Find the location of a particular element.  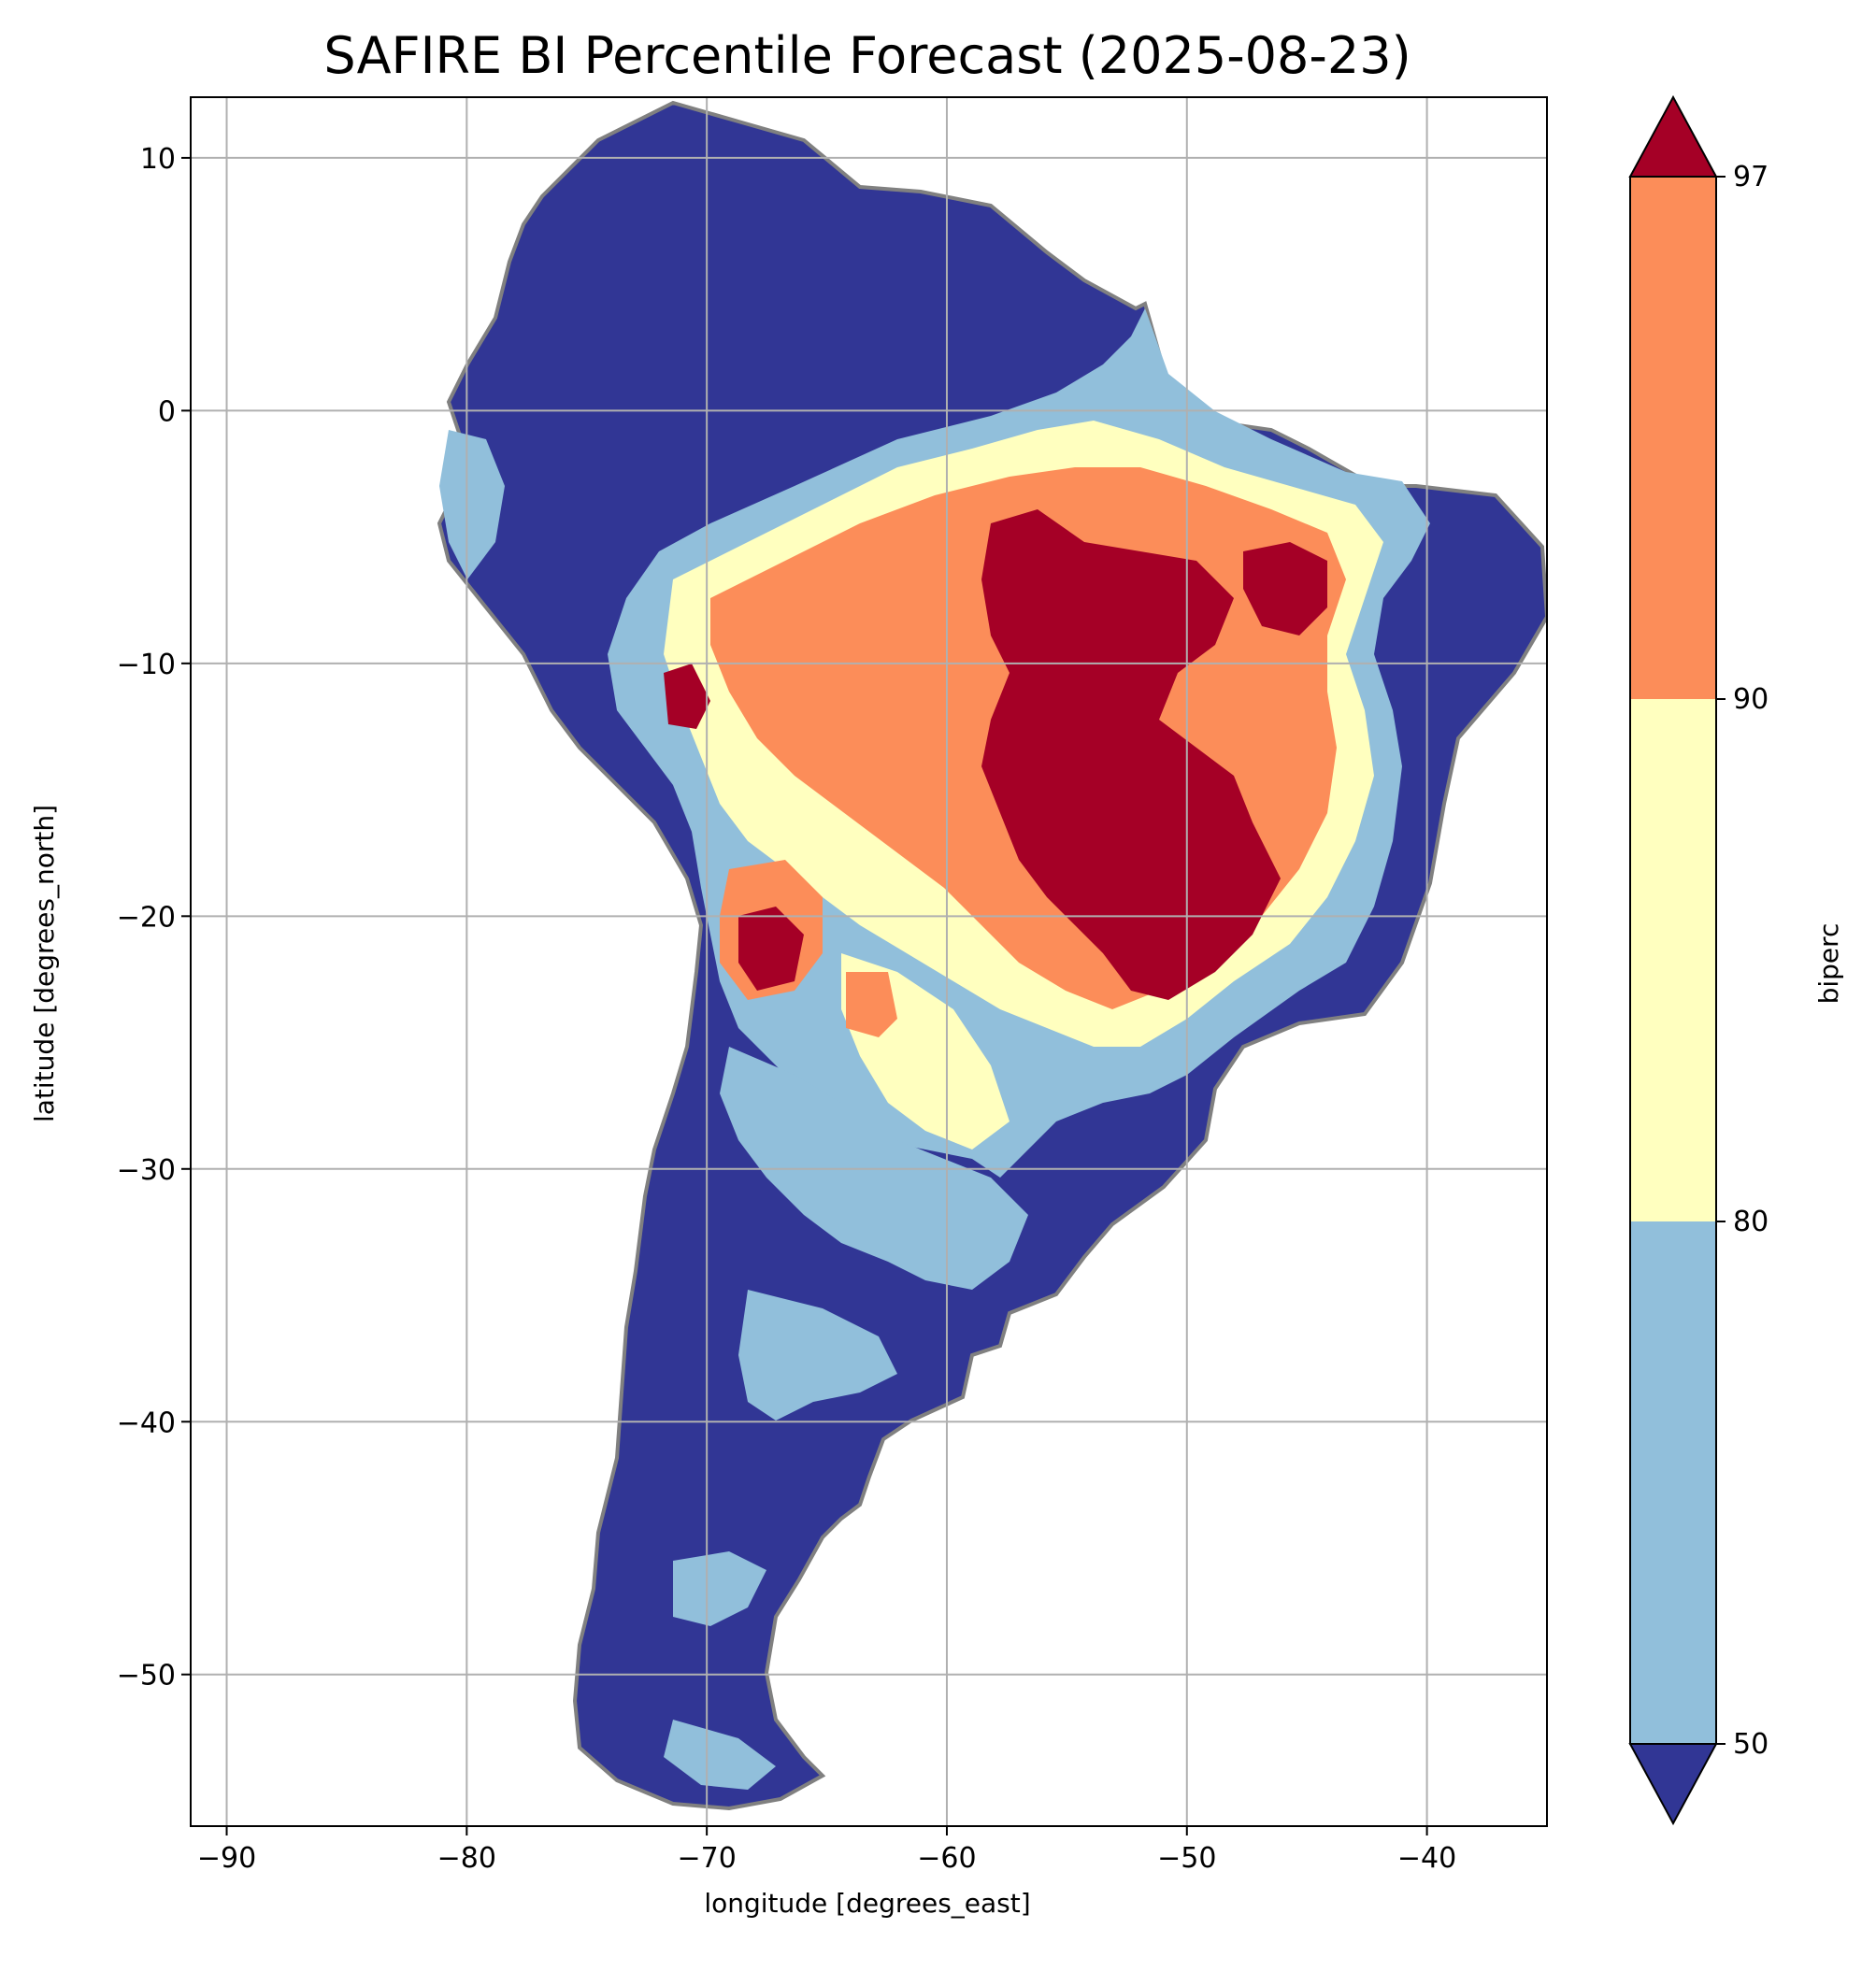

region-50-80-patagonia is located at coordinates (818, 1356).